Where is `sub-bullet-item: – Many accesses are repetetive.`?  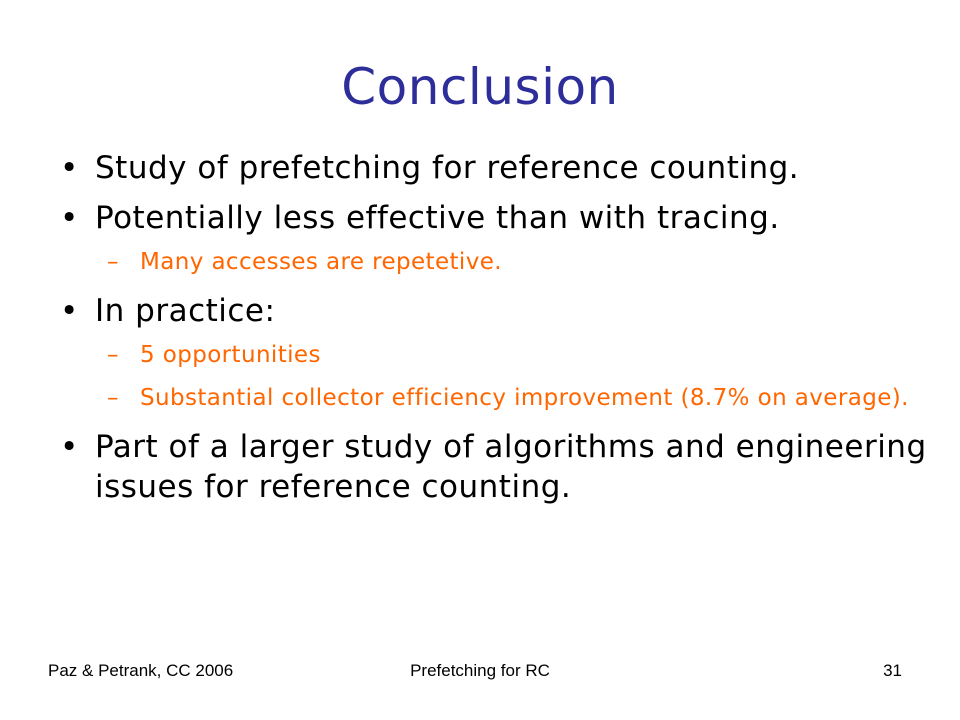 sub-bullet-item: – Many accesses are repetetive. is located at coordinates (495, 262).